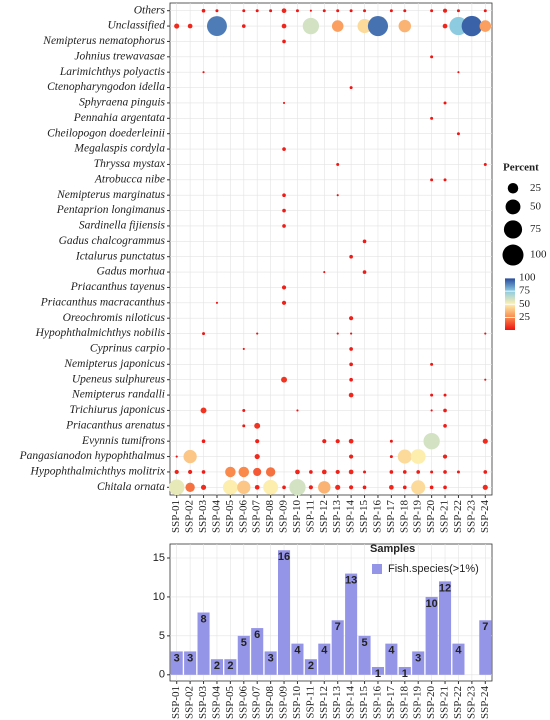  I want to click on legend-size-label: 50, so click(536, 206).